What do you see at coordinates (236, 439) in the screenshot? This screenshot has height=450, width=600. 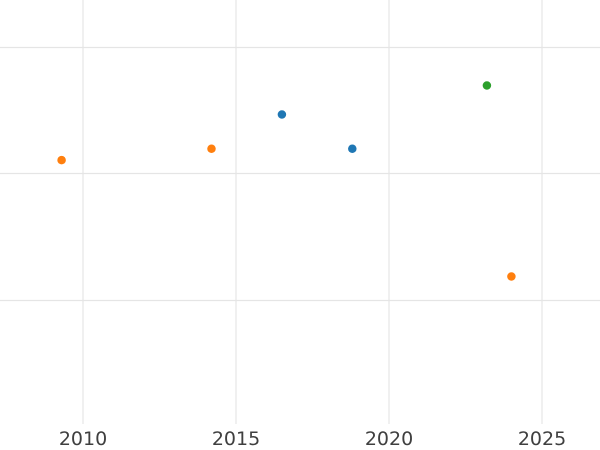 I see `x-tick-label: 2015` at bounding box center [236, 439].